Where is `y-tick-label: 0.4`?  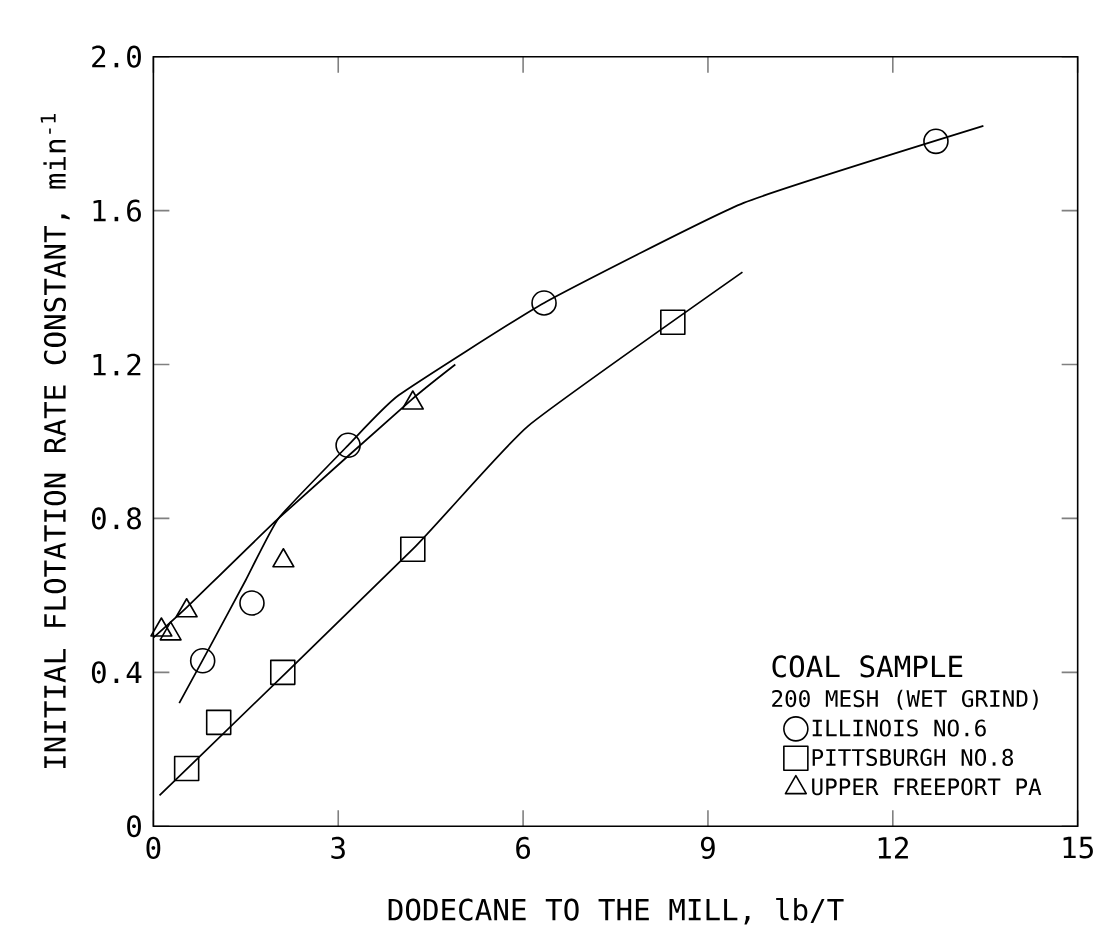
y-tick-label: 0.4 is located at coordinates (116, 672).